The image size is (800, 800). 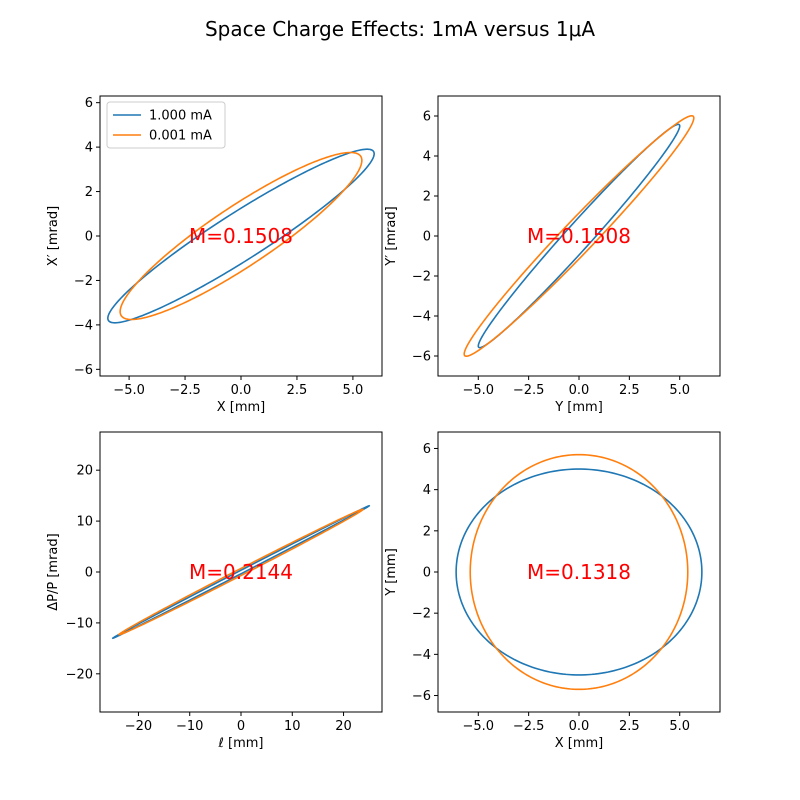 I want to click on figure-title: Space Charge Effects: 1mA versus 1μA, so click(x=400, y=29).